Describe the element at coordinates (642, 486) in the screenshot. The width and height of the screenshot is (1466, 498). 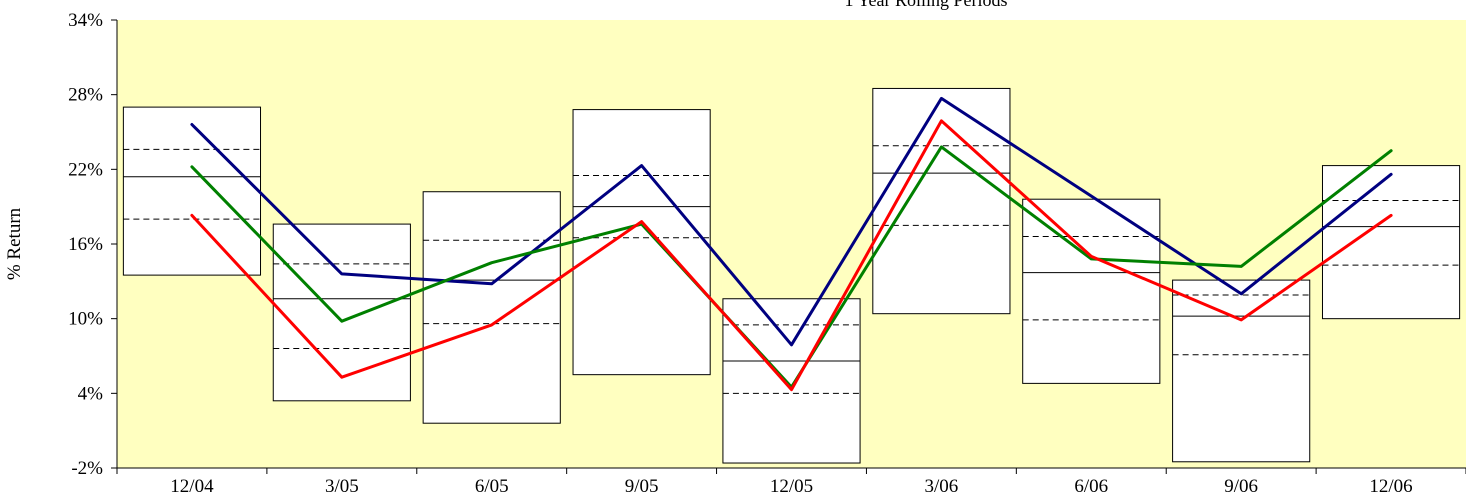
I see `x-tick-label: 9/05` at that location.